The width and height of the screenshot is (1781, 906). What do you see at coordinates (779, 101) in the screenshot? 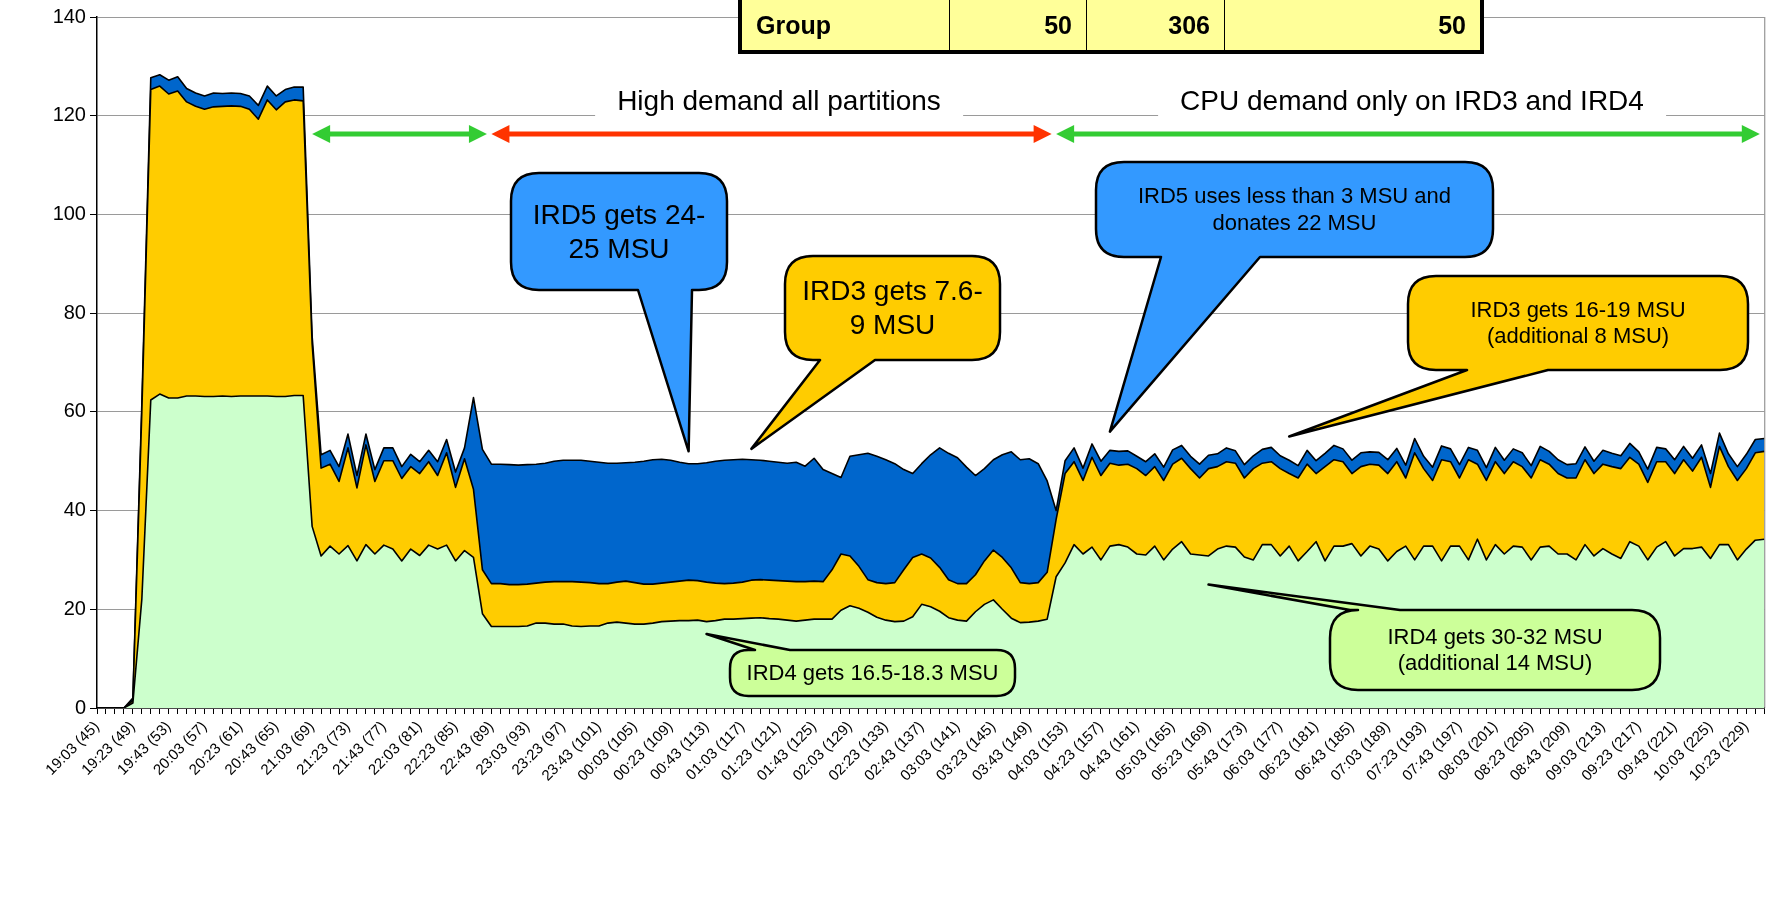
I see `annotation: High demand all partitions` at bounding box center [779, 101].